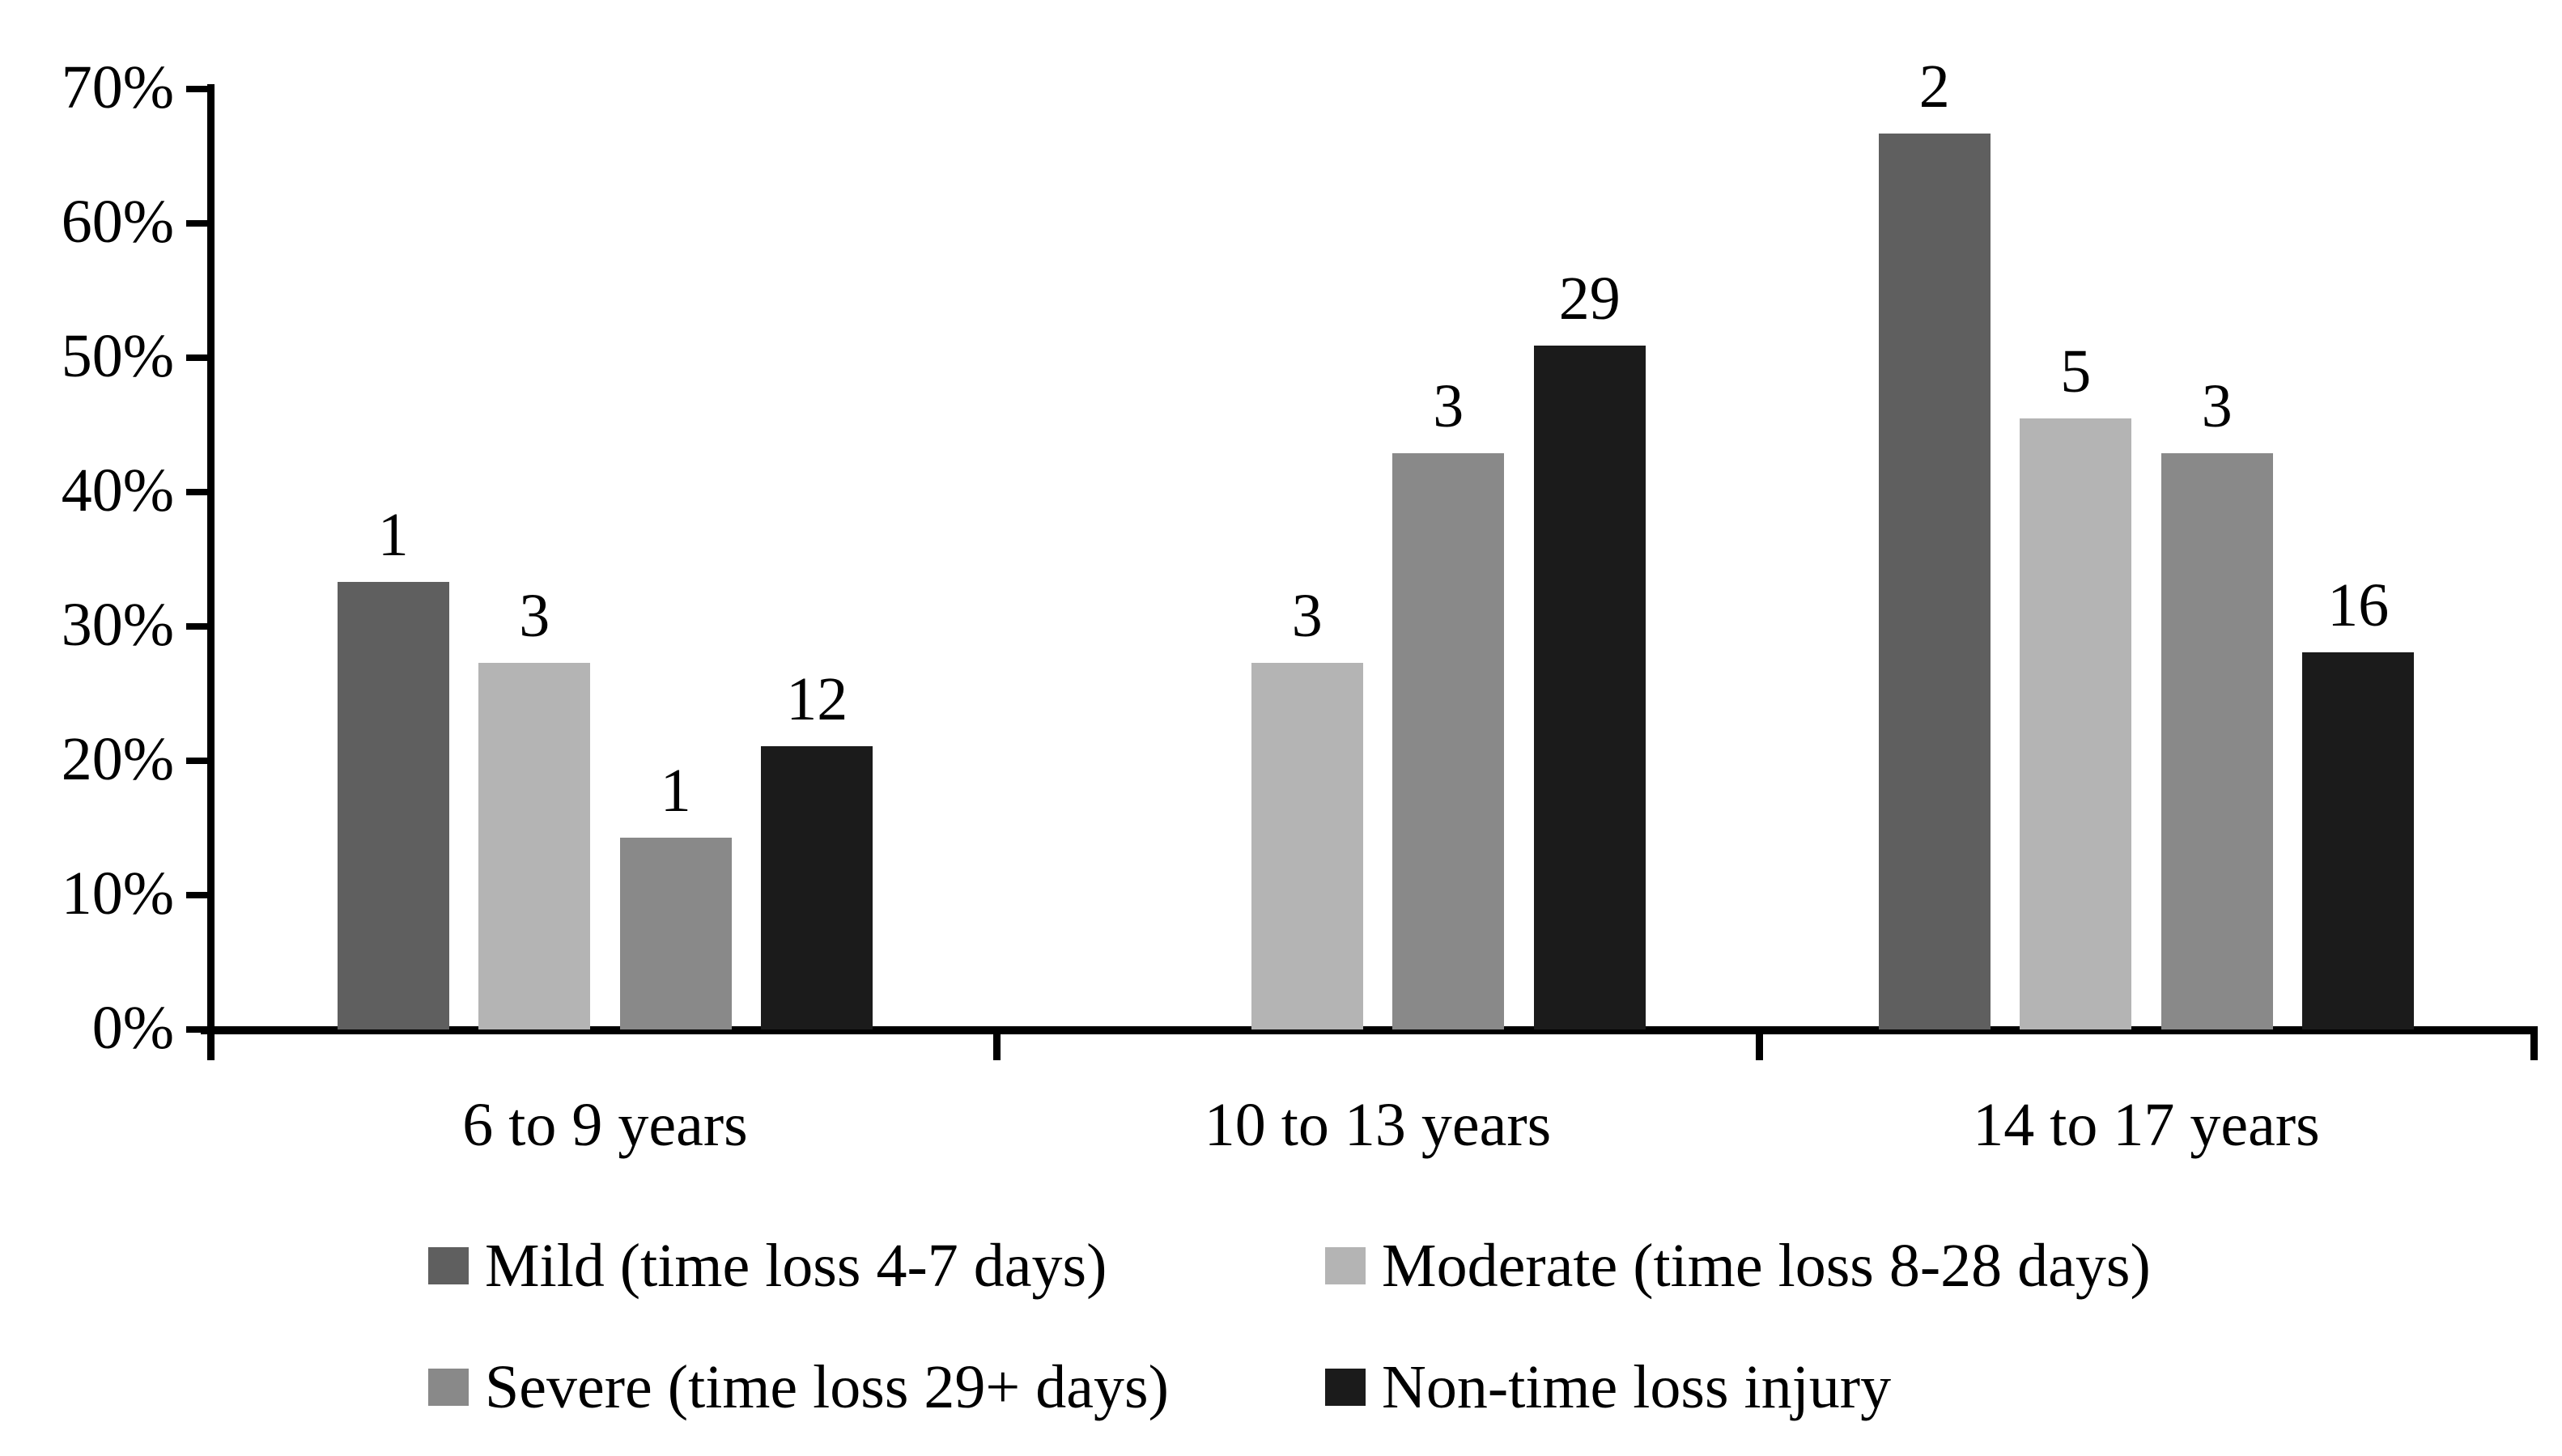 Image resolution: width=2562 pixels, height=1456 pixels. Describe the element at coordinates (817, 887) in the screenshot. I see `bar-1-non-time` at that location.